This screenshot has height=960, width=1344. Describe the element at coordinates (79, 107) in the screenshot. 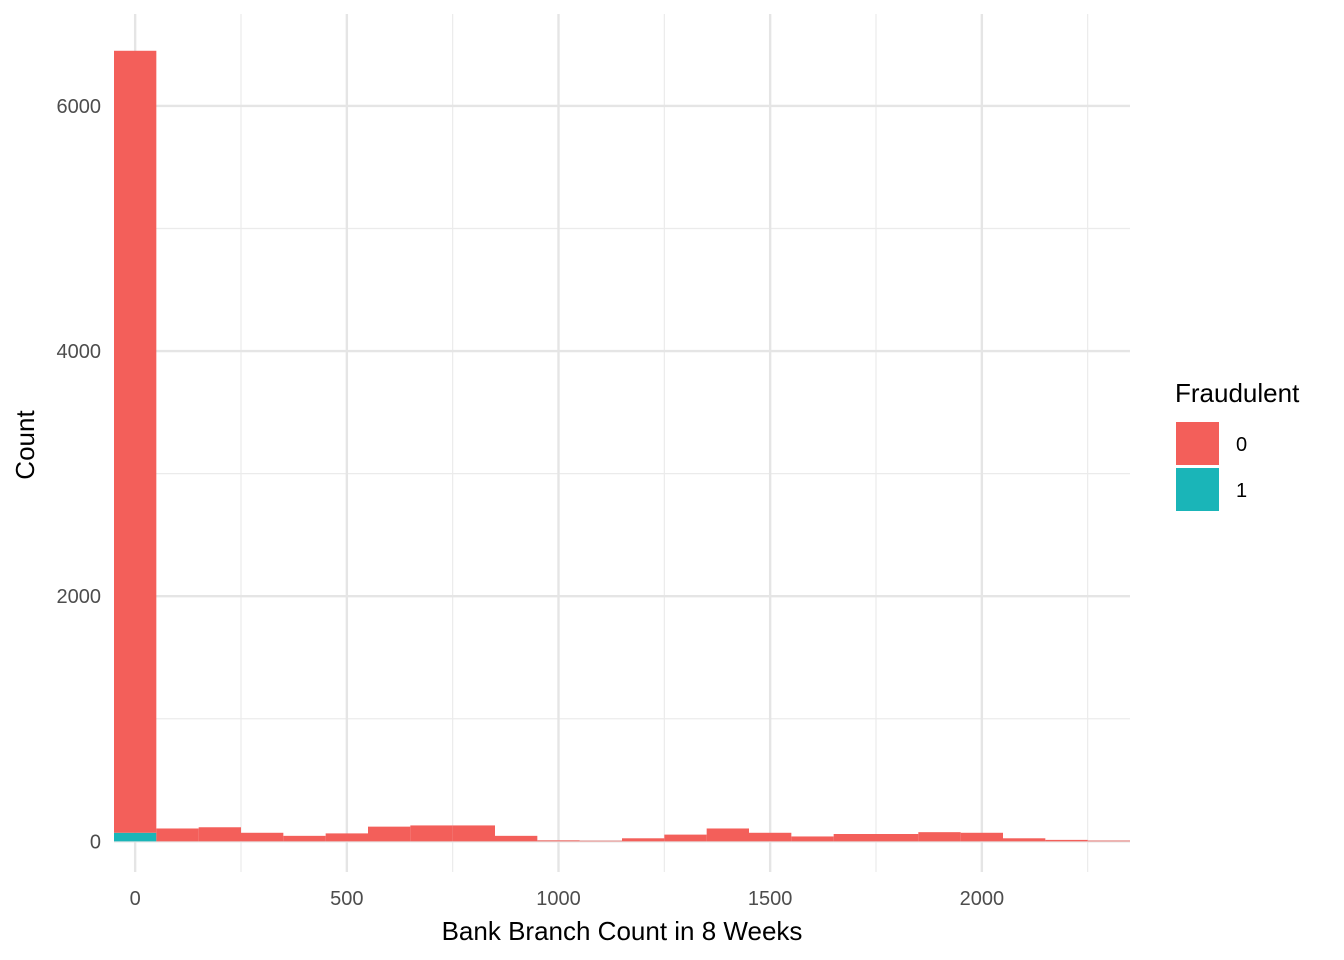

I see `y-tick-label: 6000` at that location.